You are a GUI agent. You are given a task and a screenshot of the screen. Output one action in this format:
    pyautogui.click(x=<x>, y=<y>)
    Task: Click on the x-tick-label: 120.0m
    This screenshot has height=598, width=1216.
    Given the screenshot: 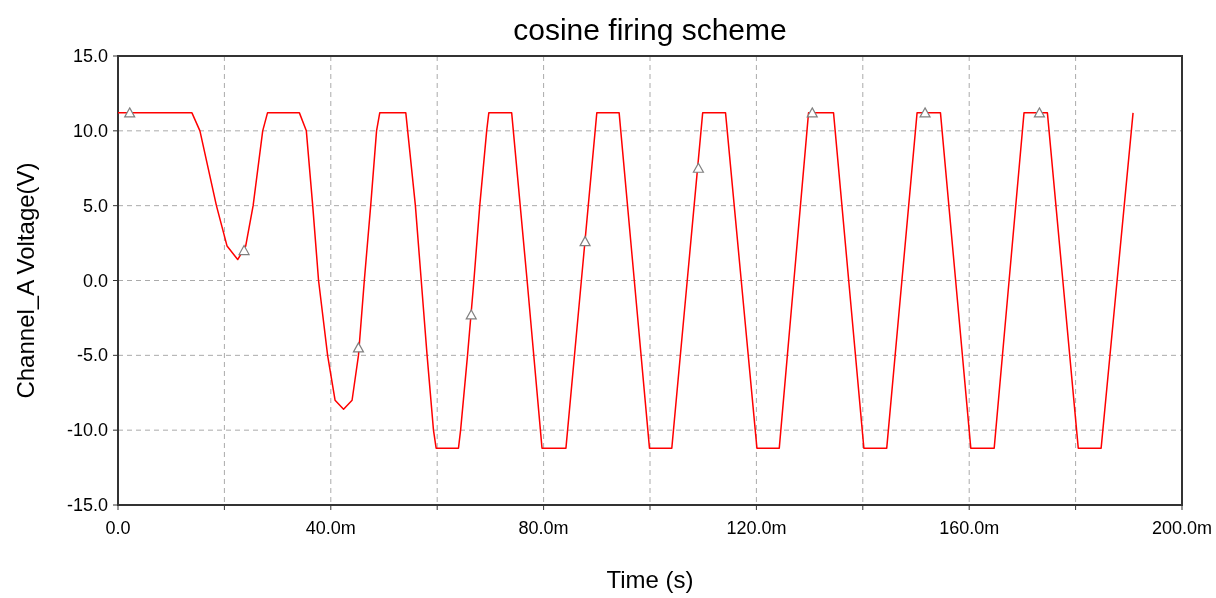 What is the action you would take?
    pyautogui.click(x=756, y=528)
    